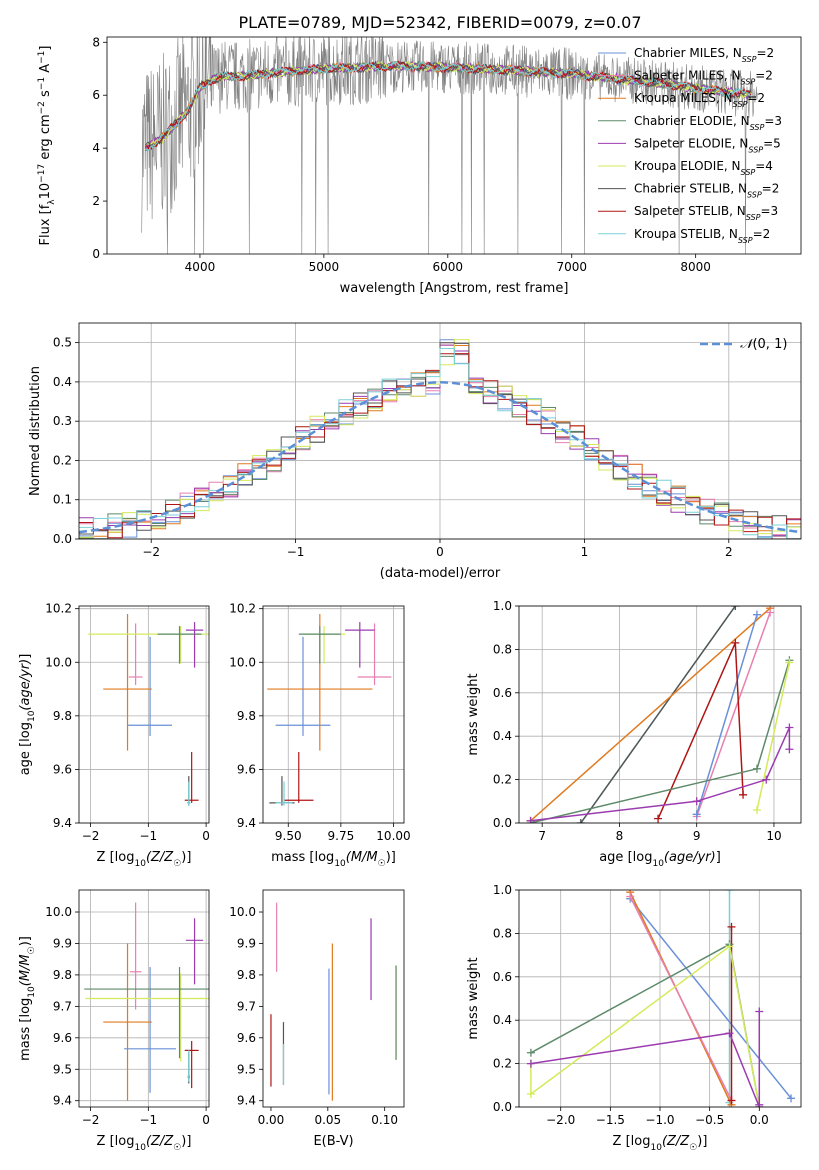 Image resolution: width=819 pixels, height=1170 pixels. What do you see at coordinates (27, 715) in the screenshot?
I see `age-vs-Z-ylabel: age [log10(age/yr)]` at bounding box center [27, 715].